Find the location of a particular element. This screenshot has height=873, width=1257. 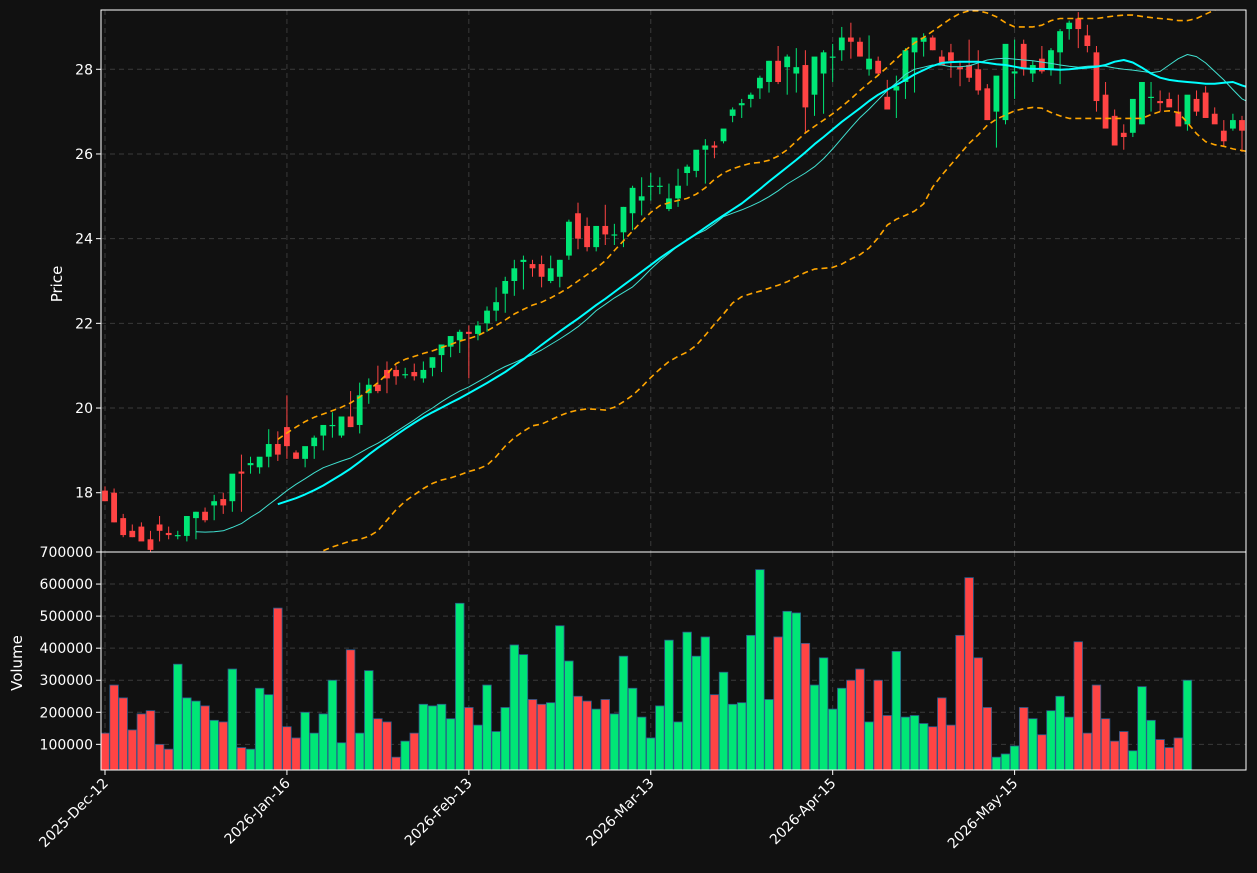

volume-y-tick-label: 400000 is located at coordinates (66, 649).